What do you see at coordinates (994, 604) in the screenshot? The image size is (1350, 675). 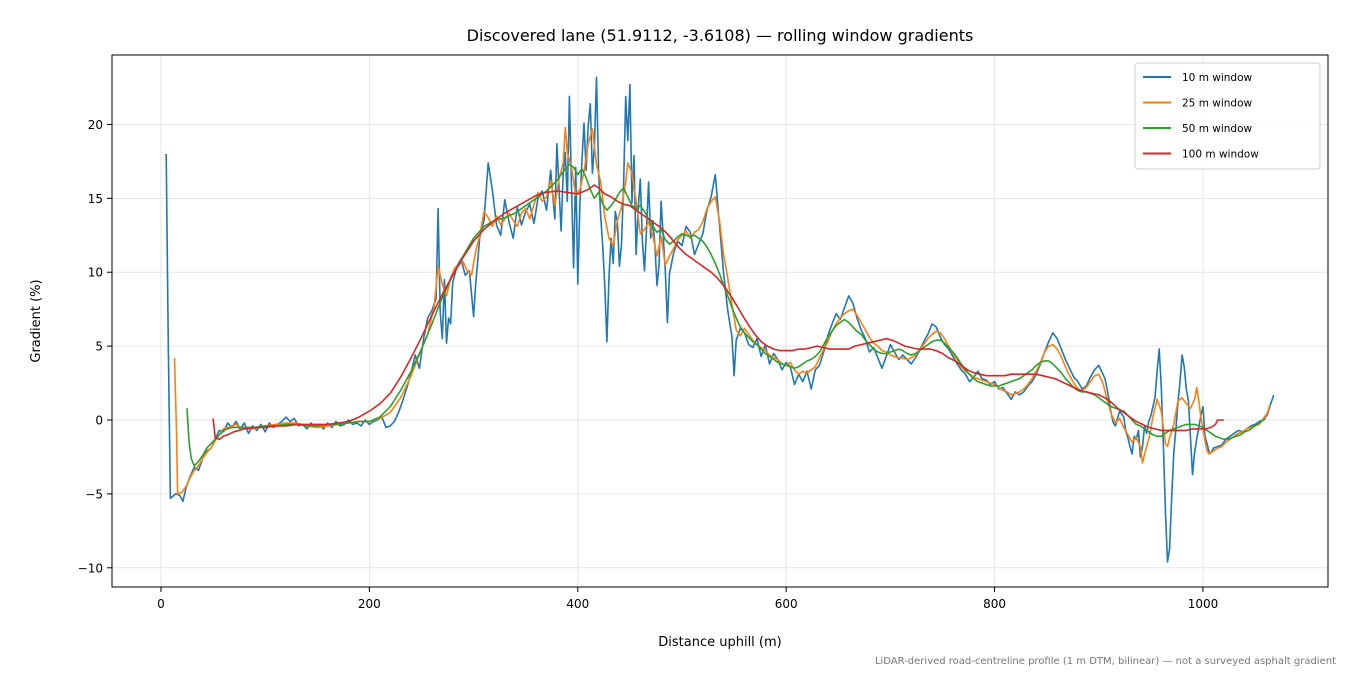 I see `x-tick-label: 800` at bounding box center [994, 604].